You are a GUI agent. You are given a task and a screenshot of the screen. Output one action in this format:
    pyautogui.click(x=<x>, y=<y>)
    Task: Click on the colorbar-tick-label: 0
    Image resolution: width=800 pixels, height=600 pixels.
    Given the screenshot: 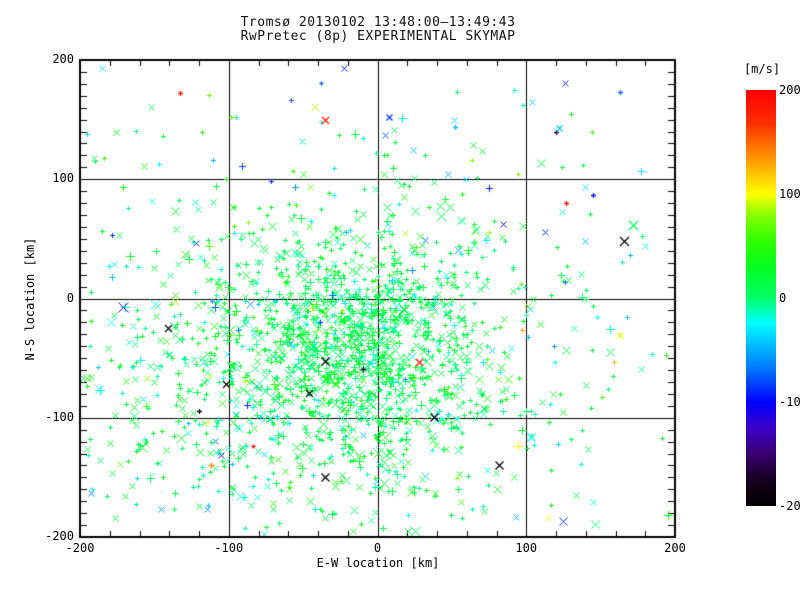 What is the action you would take?
    pyautogui.click(x=783, y=298)
    